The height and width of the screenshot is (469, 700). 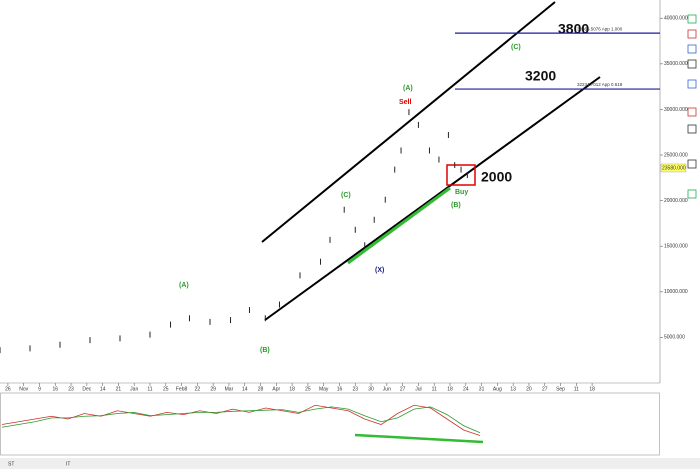 What do you see at coordinates (461, 192) in the screenshot?
I see `annotation: Buy` at bounding box center [461, 192].